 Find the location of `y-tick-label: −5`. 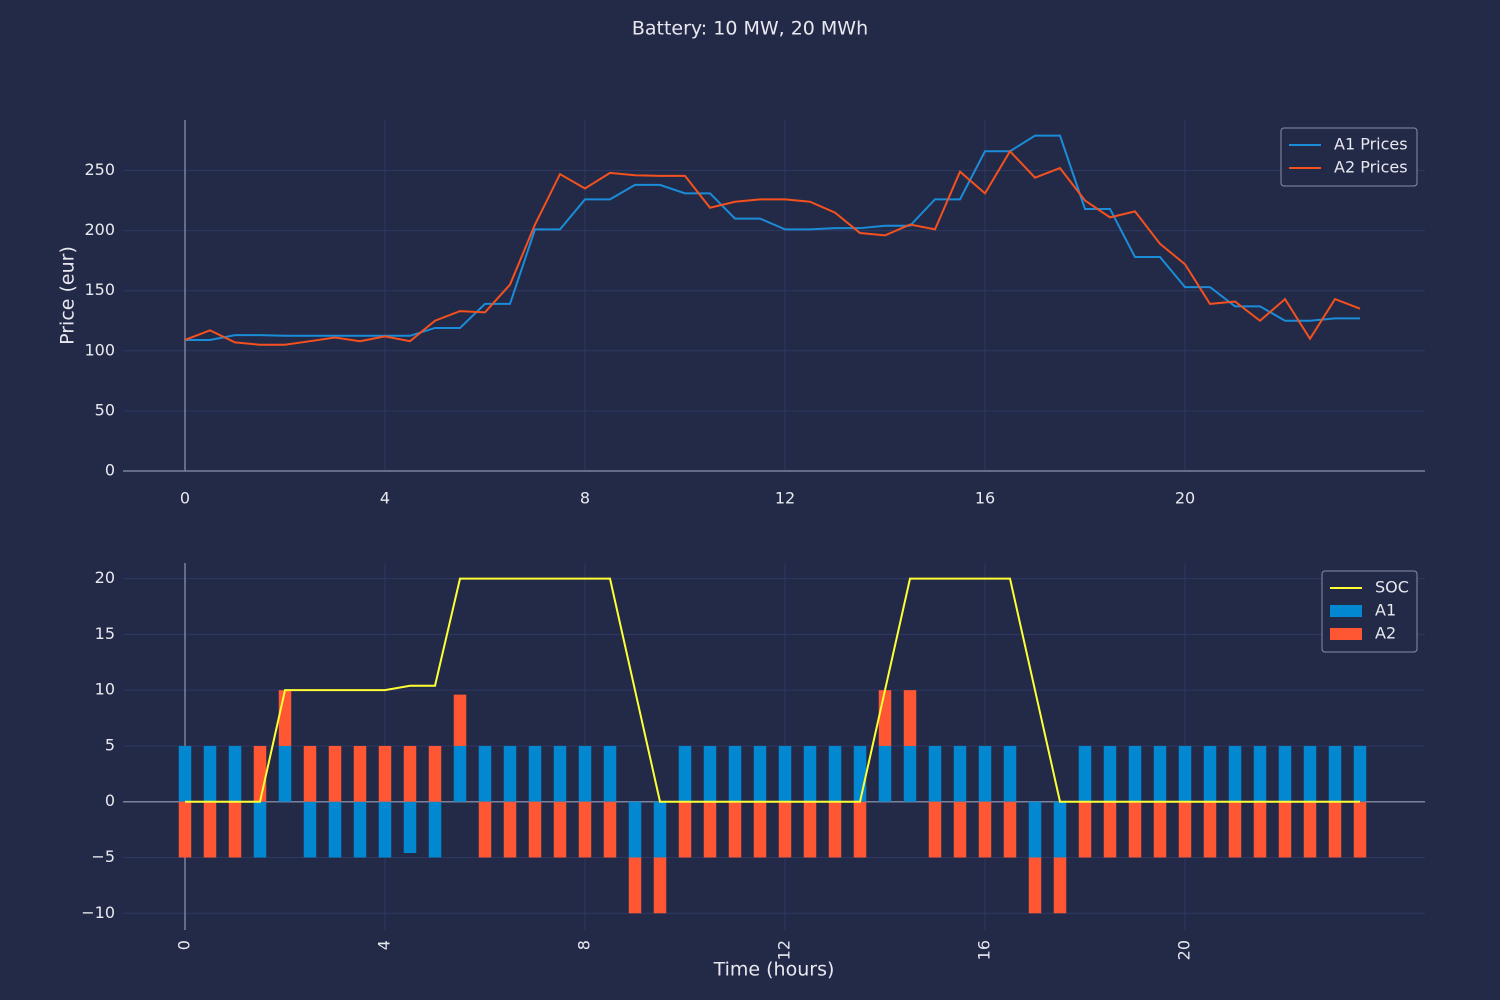

y-tick-label: −5 is located at coordinates (103, 856).